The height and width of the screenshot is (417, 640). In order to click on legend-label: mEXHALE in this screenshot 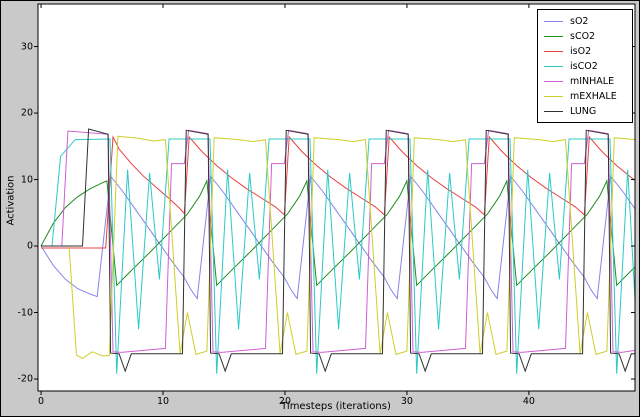, I will do `click(593, 96)`.